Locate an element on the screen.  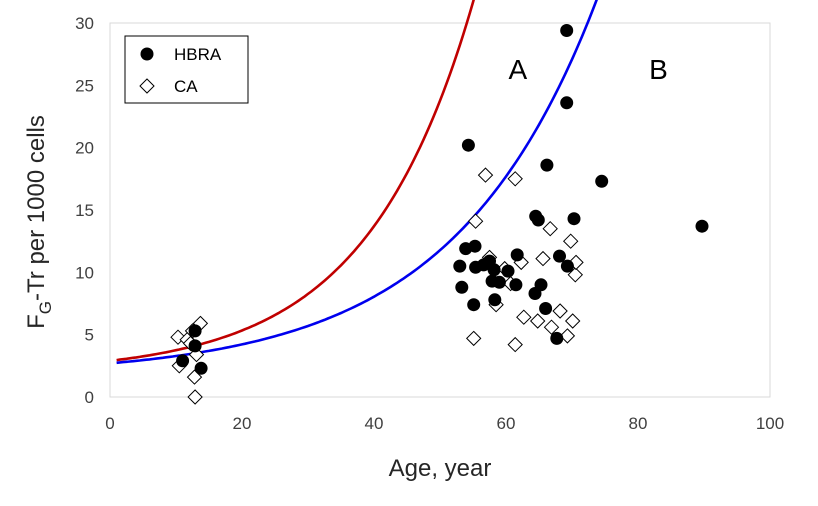
x-tick-label: 80 is located at coordinates (638, 423).